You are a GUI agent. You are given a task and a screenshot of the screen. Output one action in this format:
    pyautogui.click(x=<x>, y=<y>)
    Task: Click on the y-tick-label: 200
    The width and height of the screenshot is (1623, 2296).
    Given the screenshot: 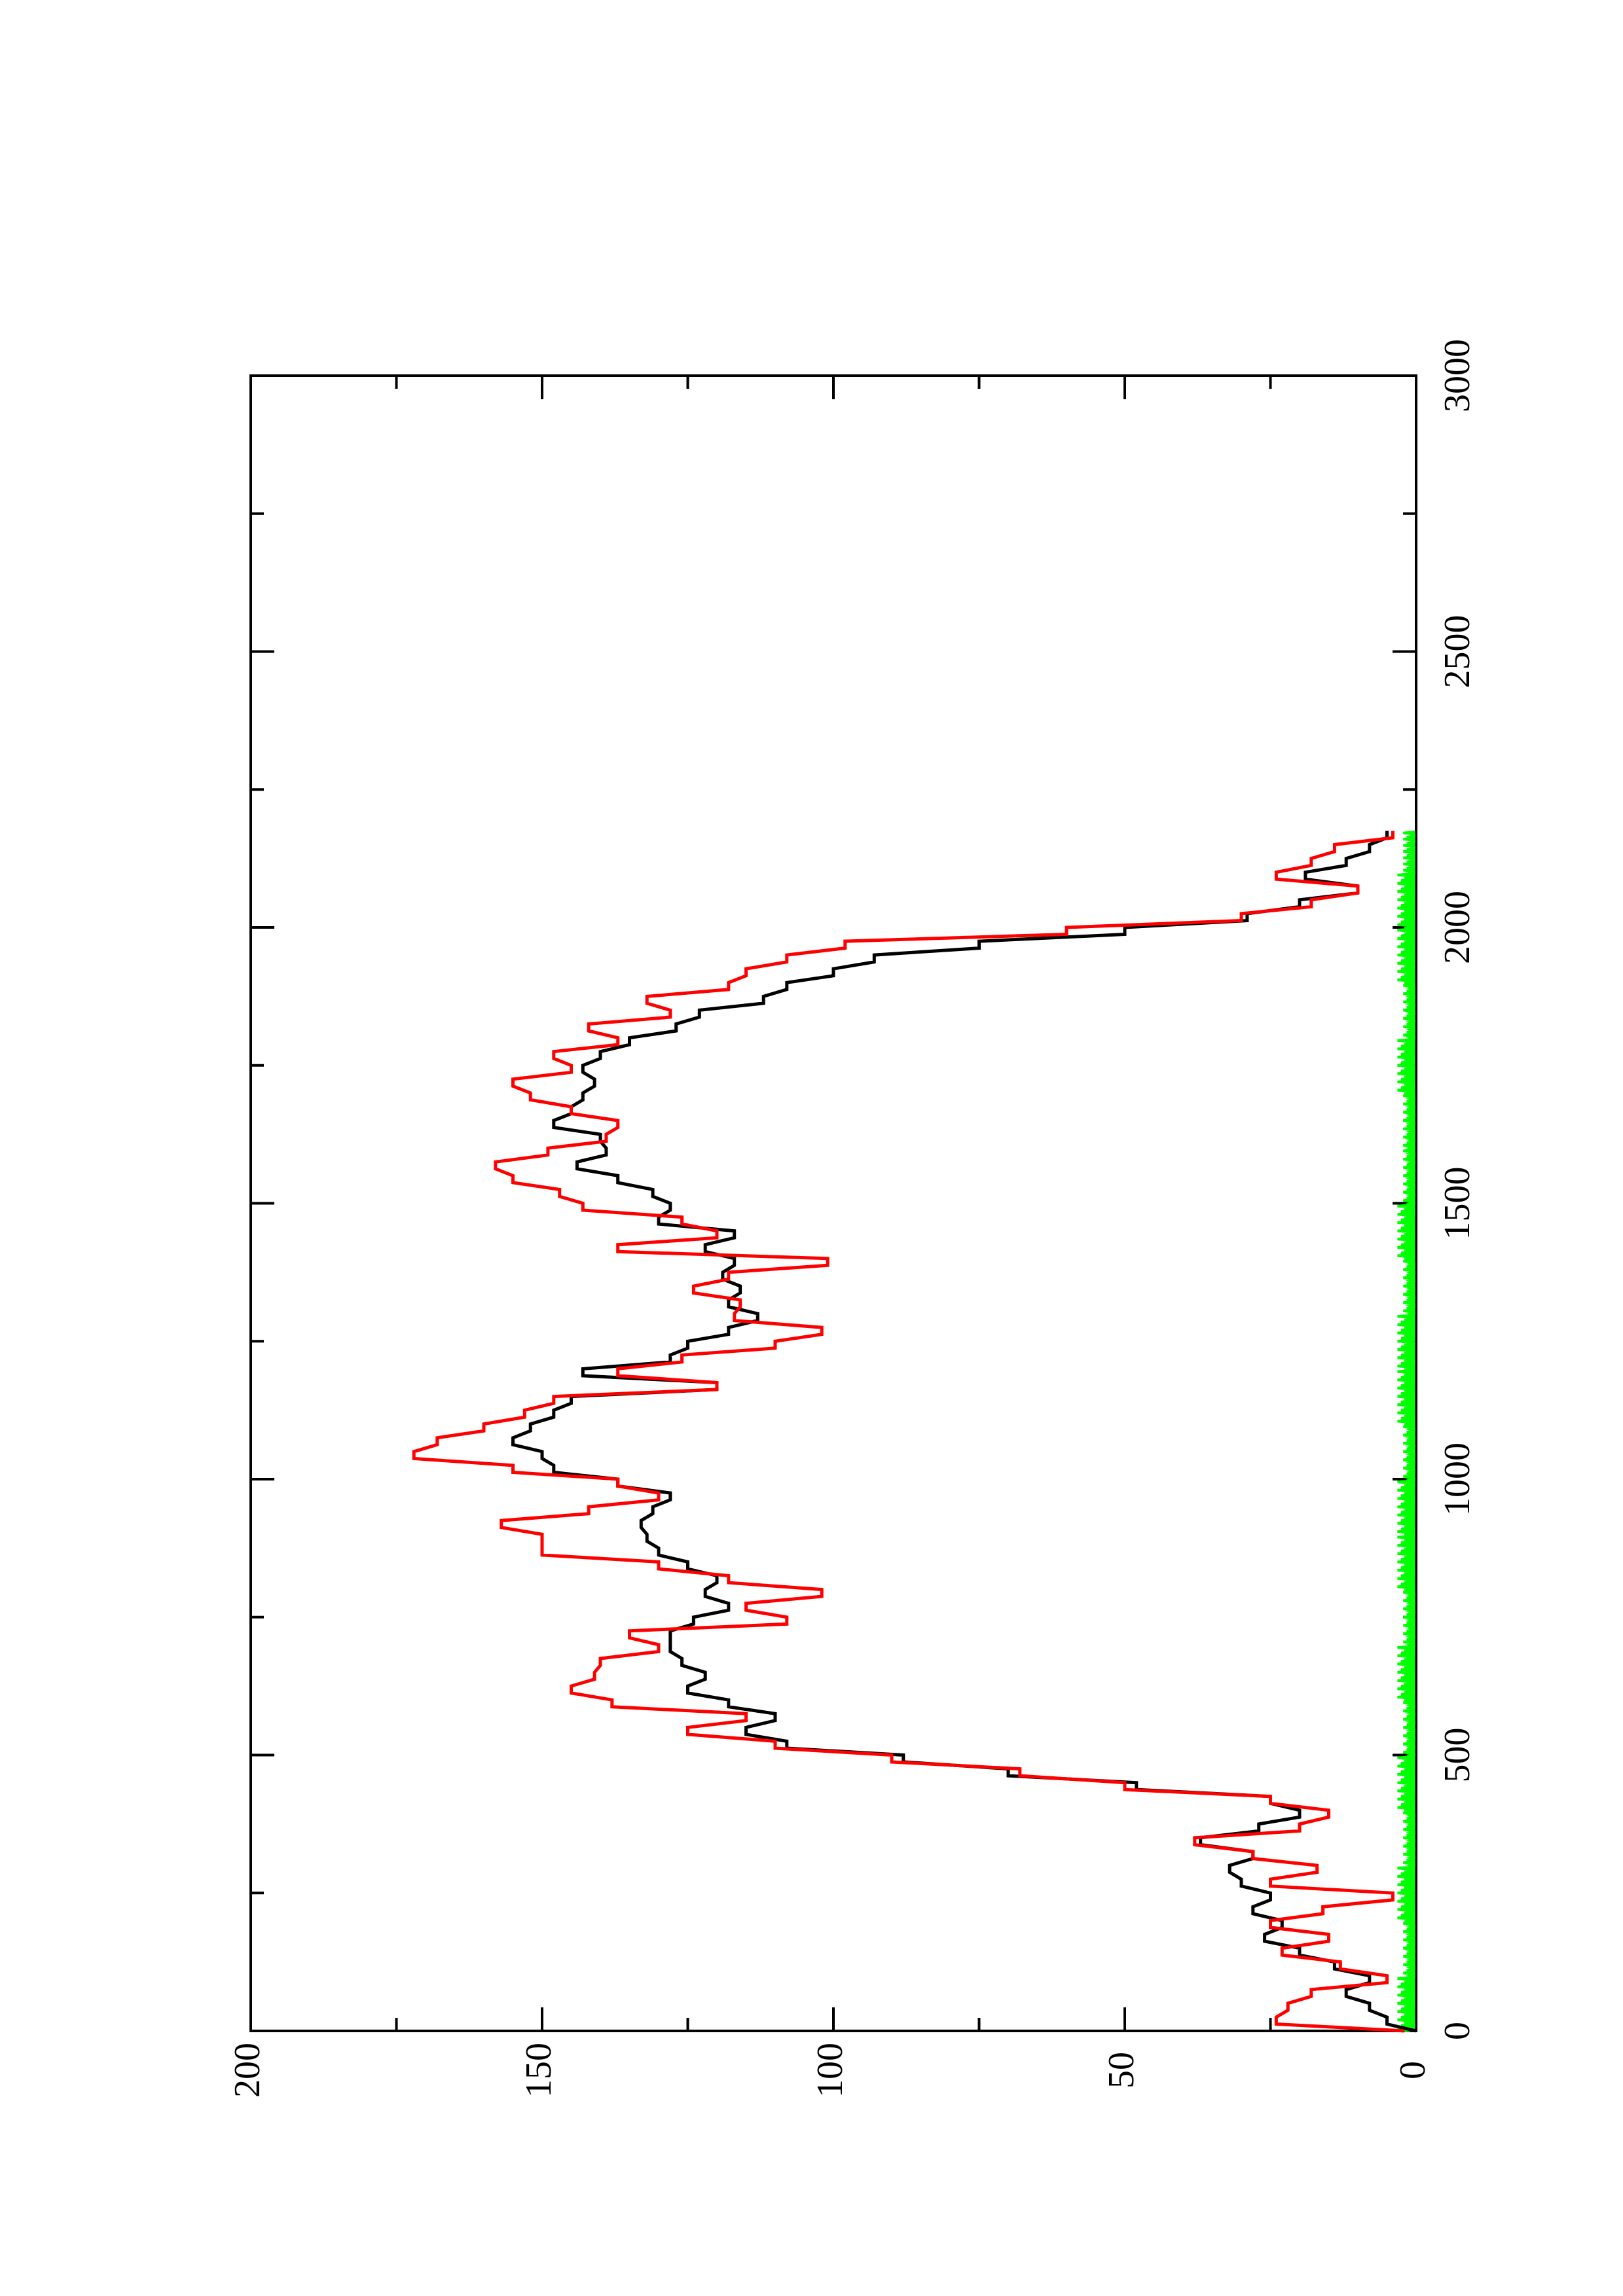 What is the action you would take?
    pyautogui.click(x=247, y=2070)
    